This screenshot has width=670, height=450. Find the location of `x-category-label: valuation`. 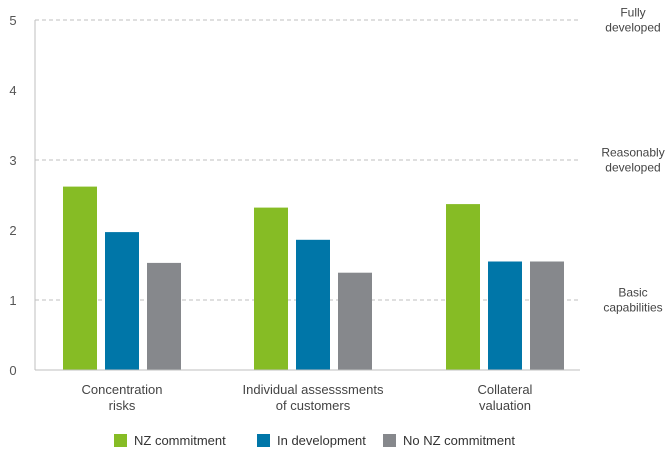

x-category-label: valuation is located at coordinates (505, 405).